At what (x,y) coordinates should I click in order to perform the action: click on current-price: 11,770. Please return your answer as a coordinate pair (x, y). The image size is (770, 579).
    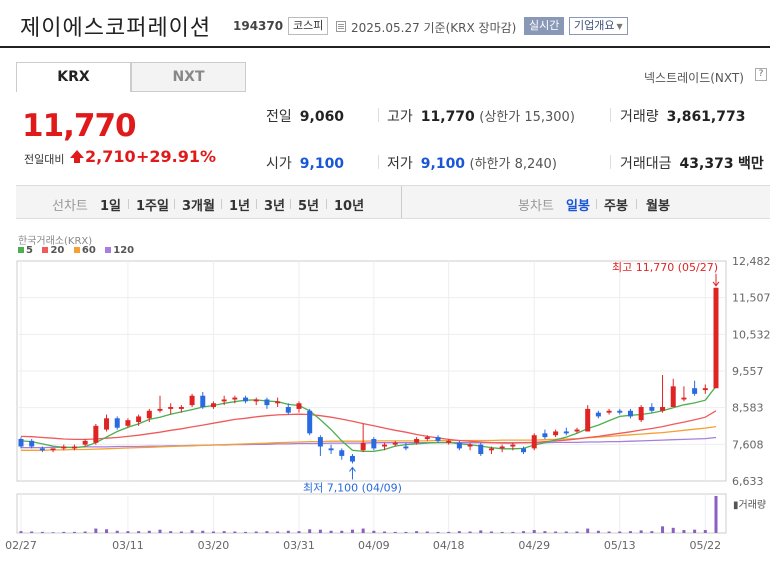
    Looking at the image, I should click on (79, 126).